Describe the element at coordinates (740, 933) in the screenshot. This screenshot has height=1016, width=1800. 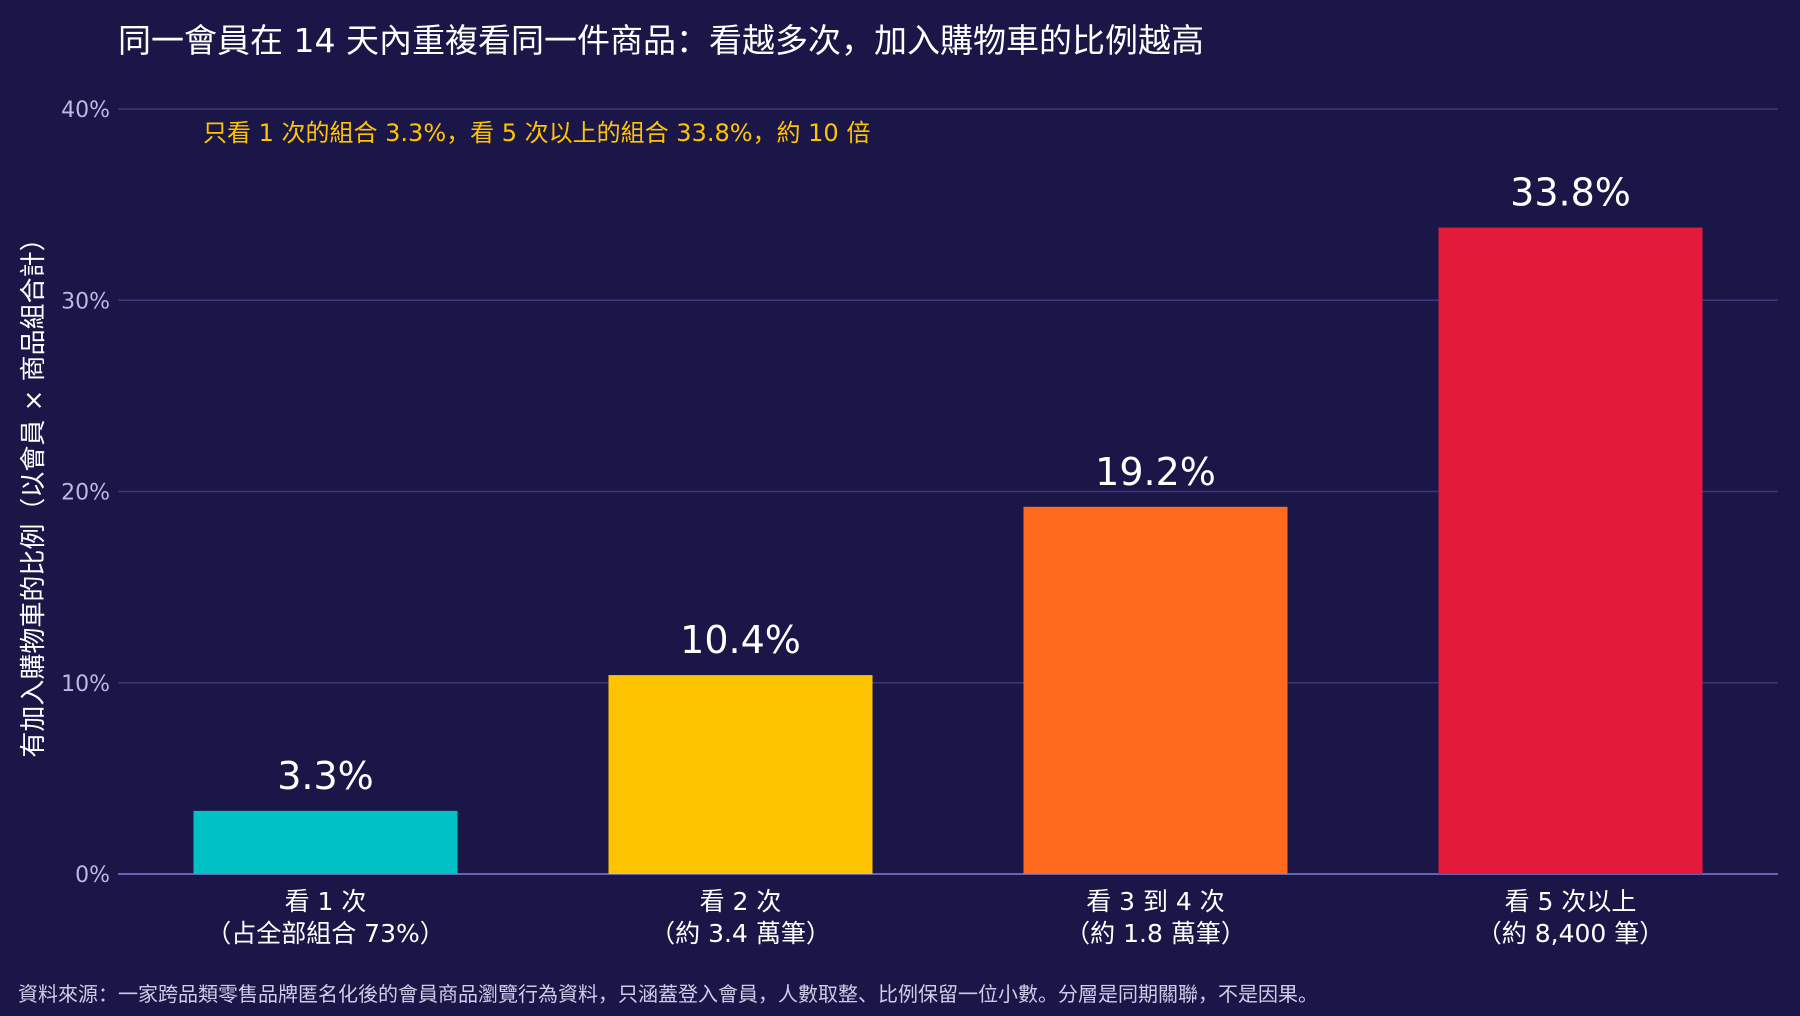
I see `x-tick-label: （約 3.4 萬筆）` at that location.